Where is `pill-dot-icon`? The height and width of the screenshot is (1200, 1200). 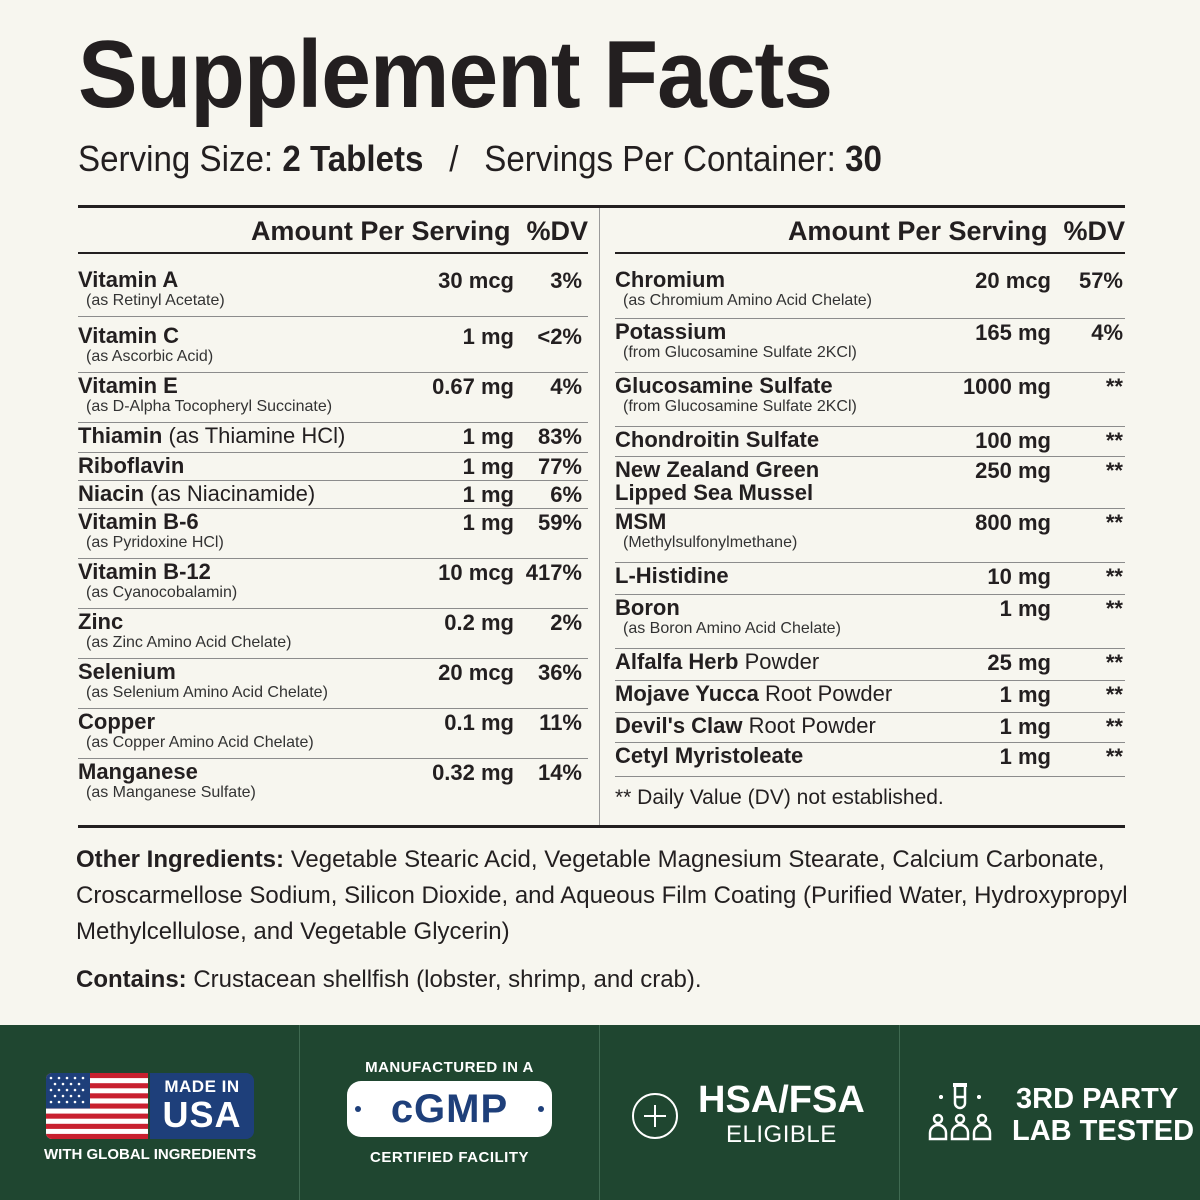 pill-dot-icon is located at coordinates (358, 1109).